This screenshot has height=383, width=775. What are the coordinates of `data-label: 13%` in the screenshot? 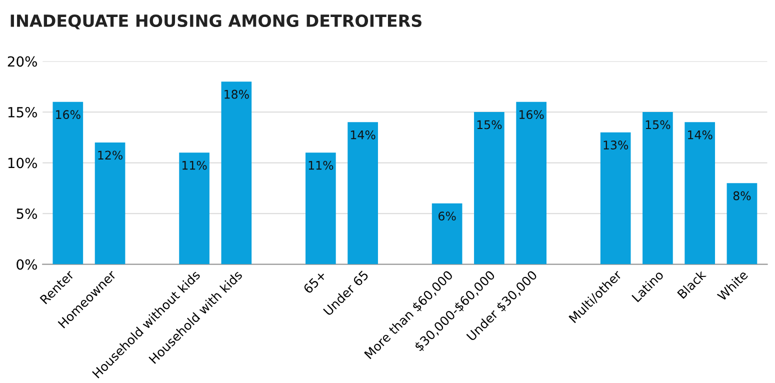 It's located at (616, 145).